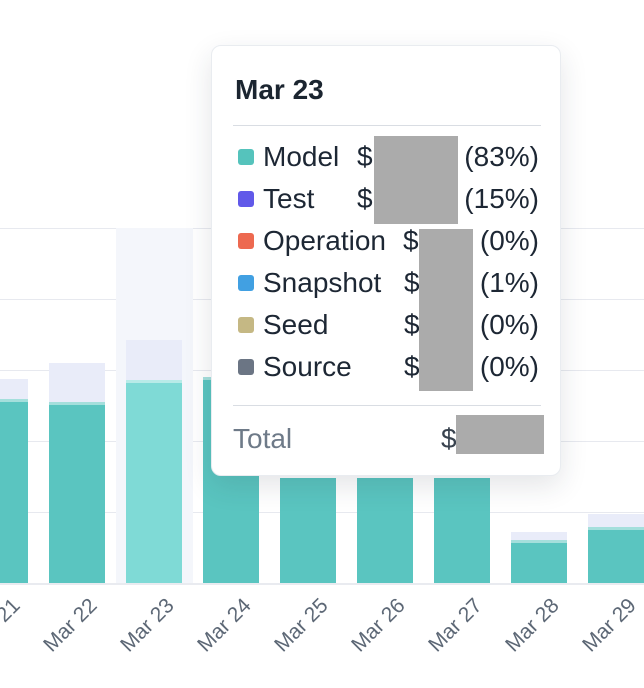 The height and width of the screenshot is (688, 644). I want to click on model-value-dollar: $, so click(365, 156).